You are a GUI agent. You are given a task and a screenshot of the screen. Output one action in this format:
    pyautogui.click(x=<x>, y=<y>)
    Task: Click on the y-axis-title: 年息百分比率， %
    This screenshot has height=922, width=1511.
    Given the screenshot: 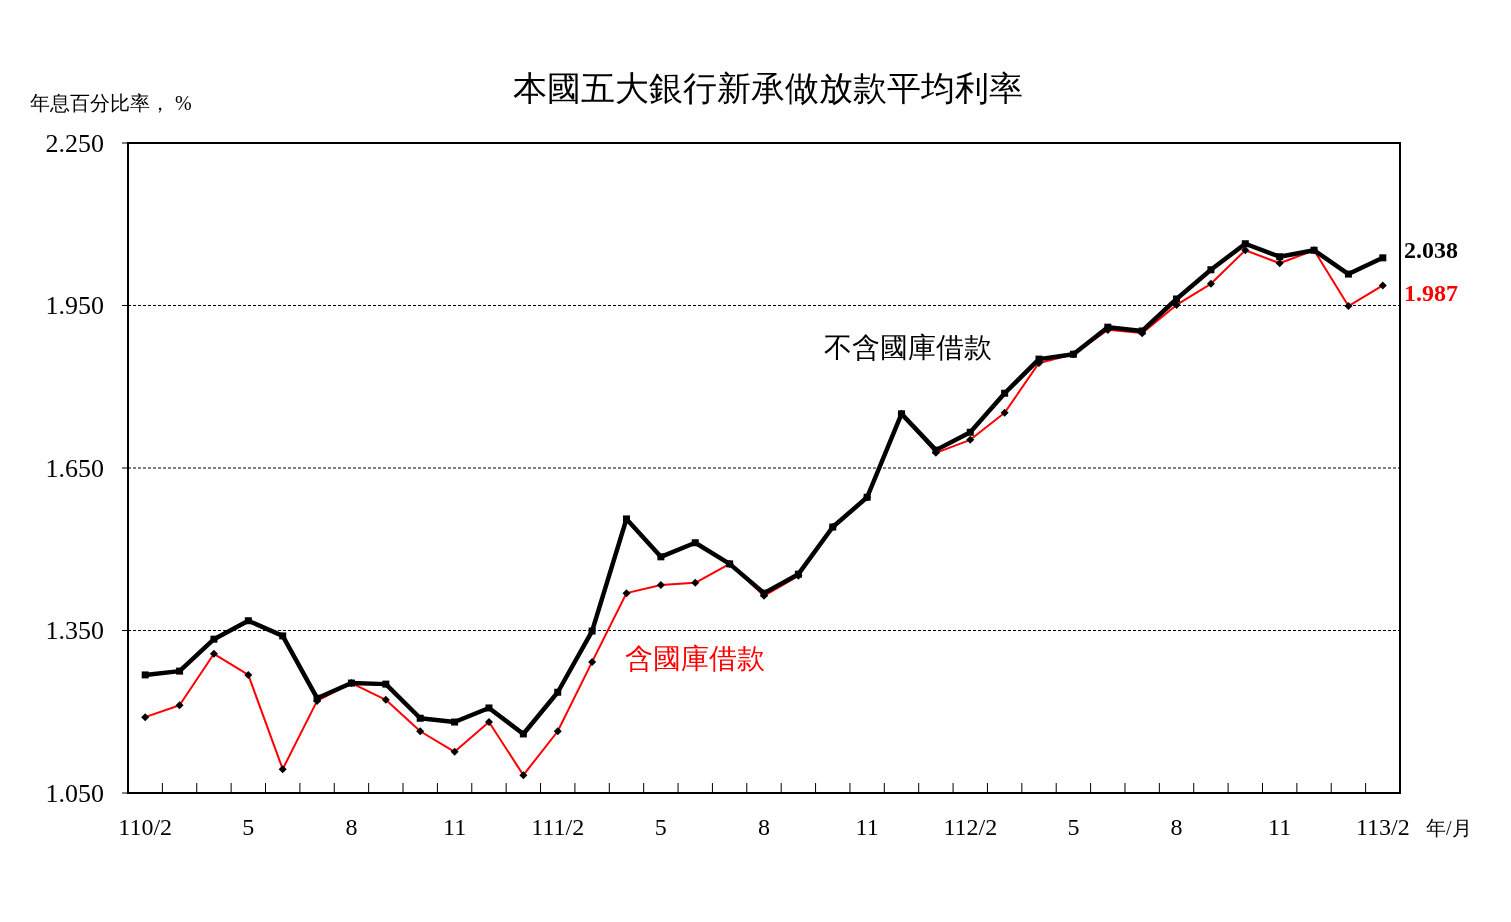 What is the action you would take?
    pyautogui.click(x=111, y=103)
    